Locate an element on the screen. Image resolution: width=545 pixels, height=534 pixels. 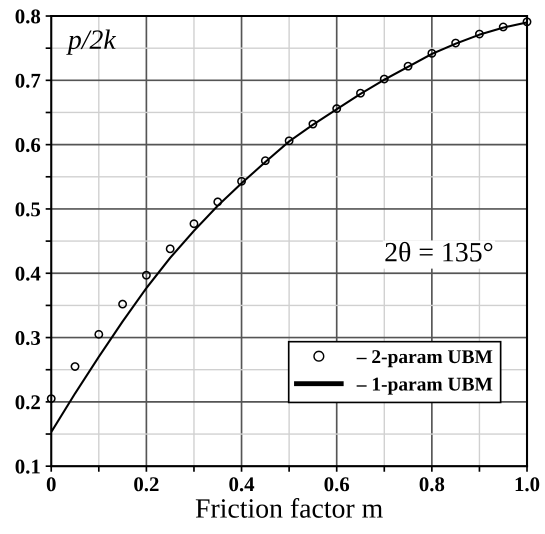
legend-label: – 2-param UBM is located at coordinates (424, 359).